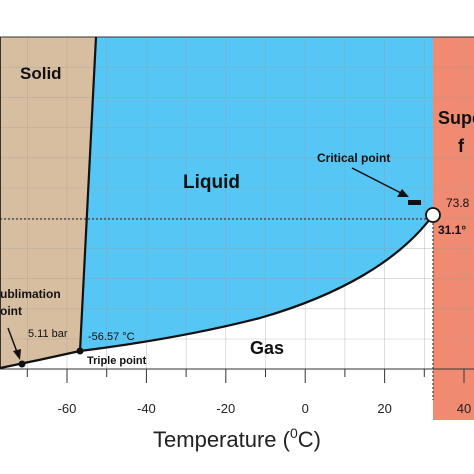 The height and width of the screenshot is (474, 474). I want to click on critical-temperature-value: 31.1°, so click(452, 230).